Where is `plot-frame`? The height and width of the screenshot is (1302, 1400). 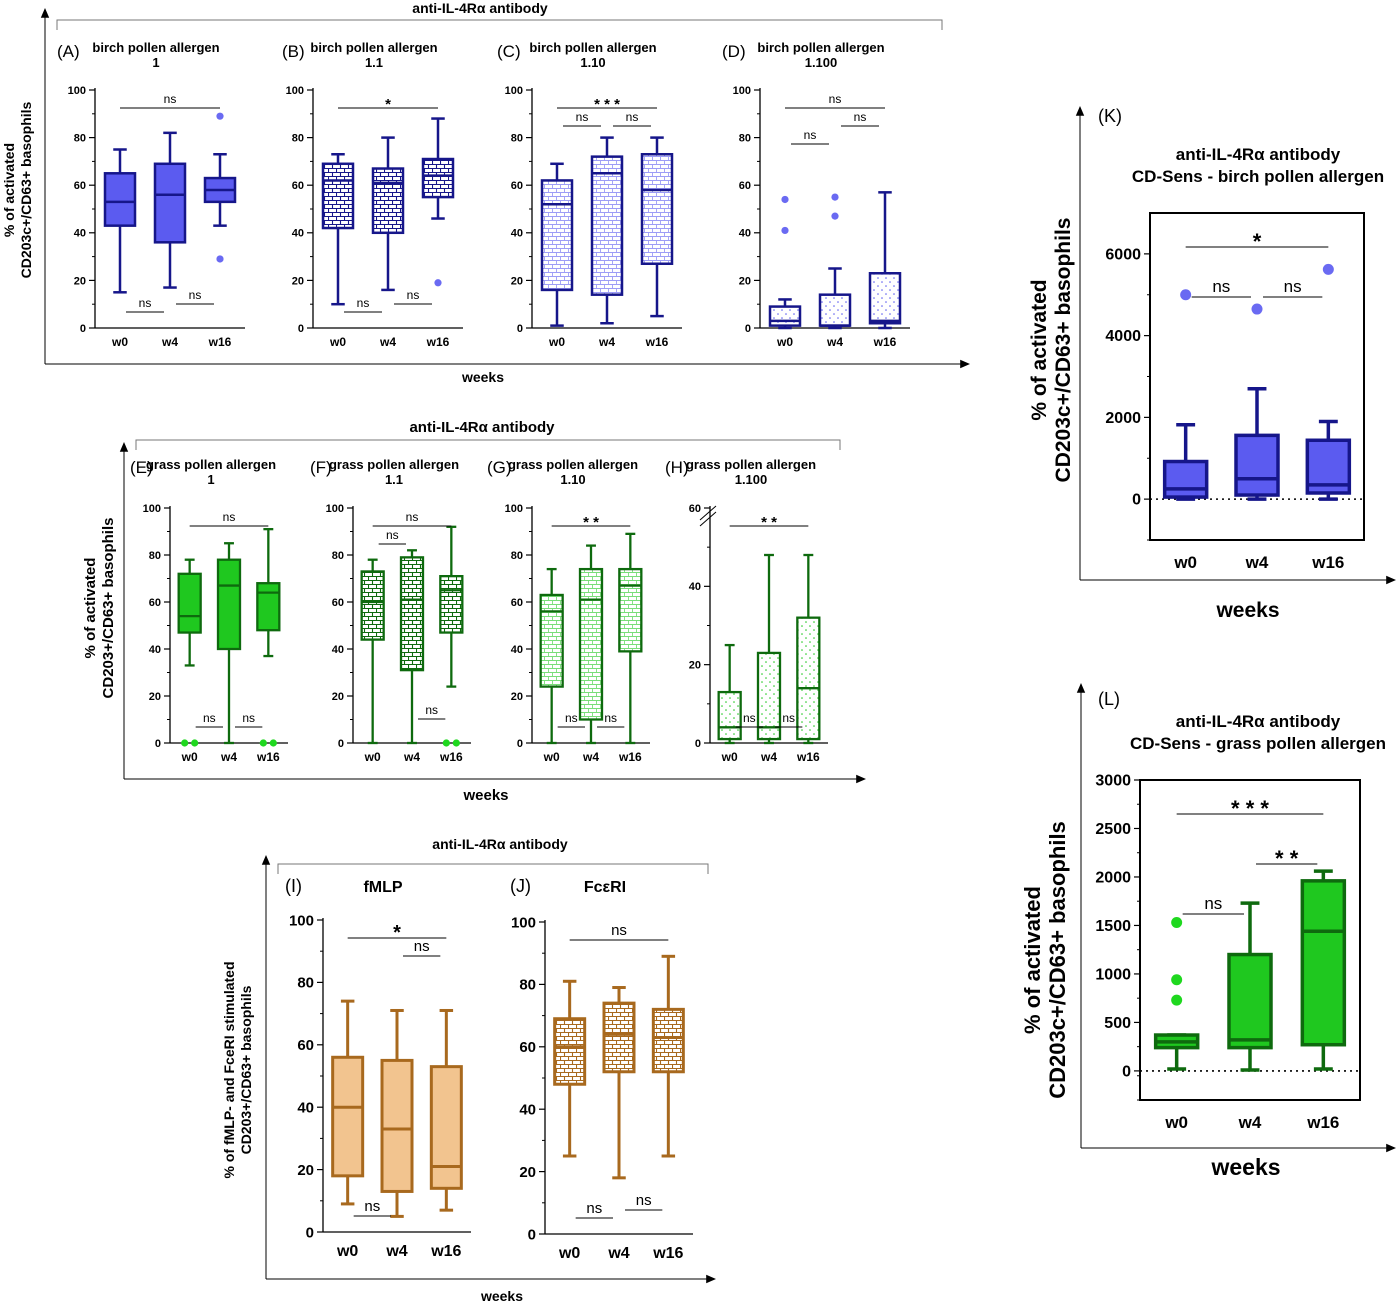 plot-frame is located at coordinates (1250, 940).